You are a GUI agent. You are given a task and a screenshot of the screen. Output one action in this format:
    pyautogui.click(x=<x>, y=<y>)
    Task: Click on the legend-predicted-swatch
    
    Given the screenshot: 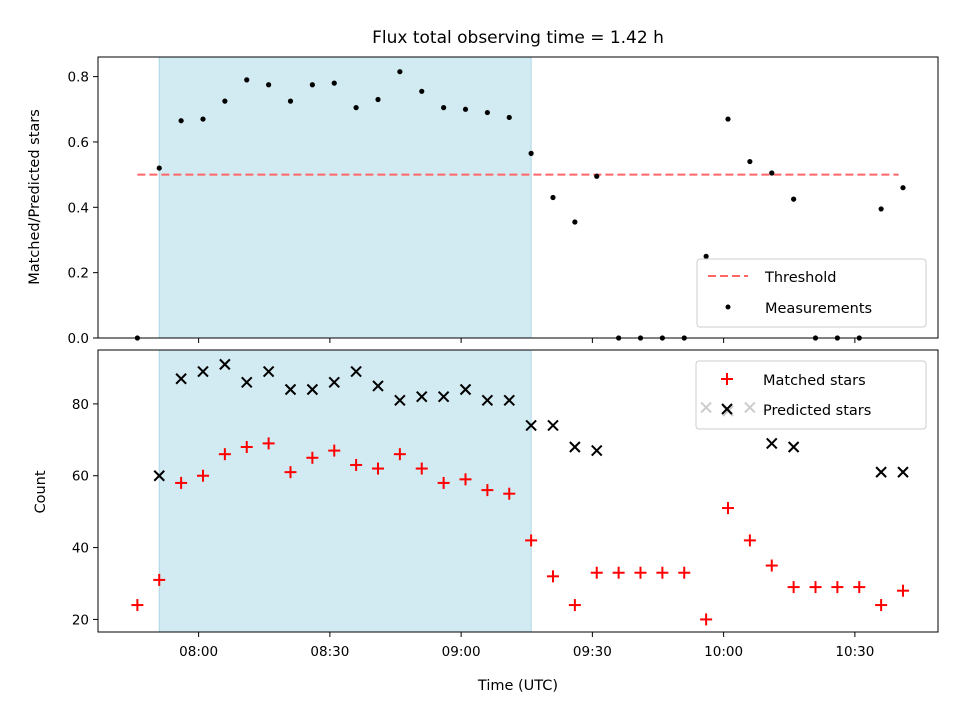 What is the action you would take?
    pyautogui.click(x=727, y=409)
    